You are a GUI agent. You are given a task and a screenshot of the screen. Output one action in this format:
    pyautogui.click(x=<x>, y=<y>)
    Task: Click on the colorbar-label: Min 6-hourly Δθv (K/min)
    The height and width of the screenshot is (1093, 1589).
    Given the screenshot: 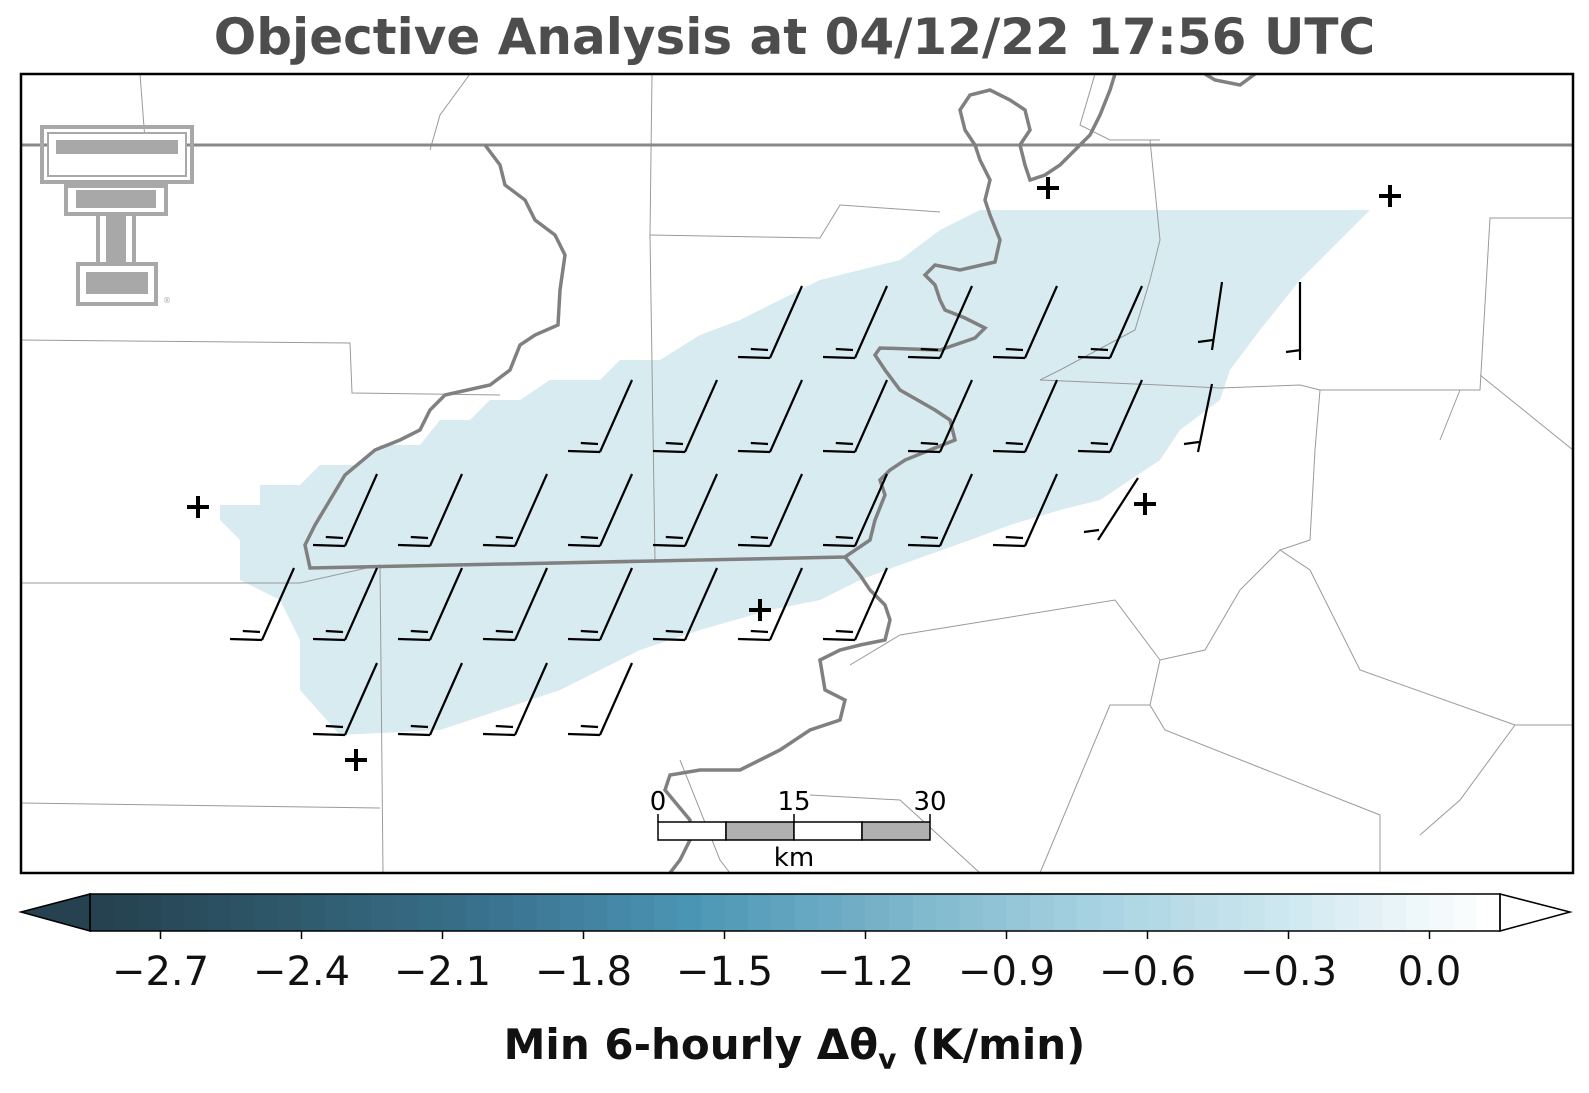 What is the action you would take?
    pyautogui.click(x=794, y=1047)
    